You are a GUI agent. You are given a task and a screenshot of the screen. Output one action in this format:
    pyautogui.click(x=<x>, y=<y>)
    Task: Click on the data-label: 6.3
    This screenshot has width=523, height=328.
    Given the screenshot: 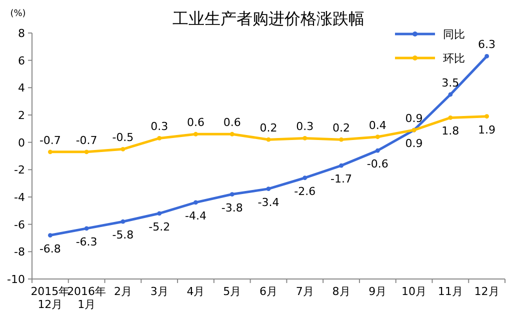 What is the action you would take?
    pyautogui.click(x=487, y=45)
    